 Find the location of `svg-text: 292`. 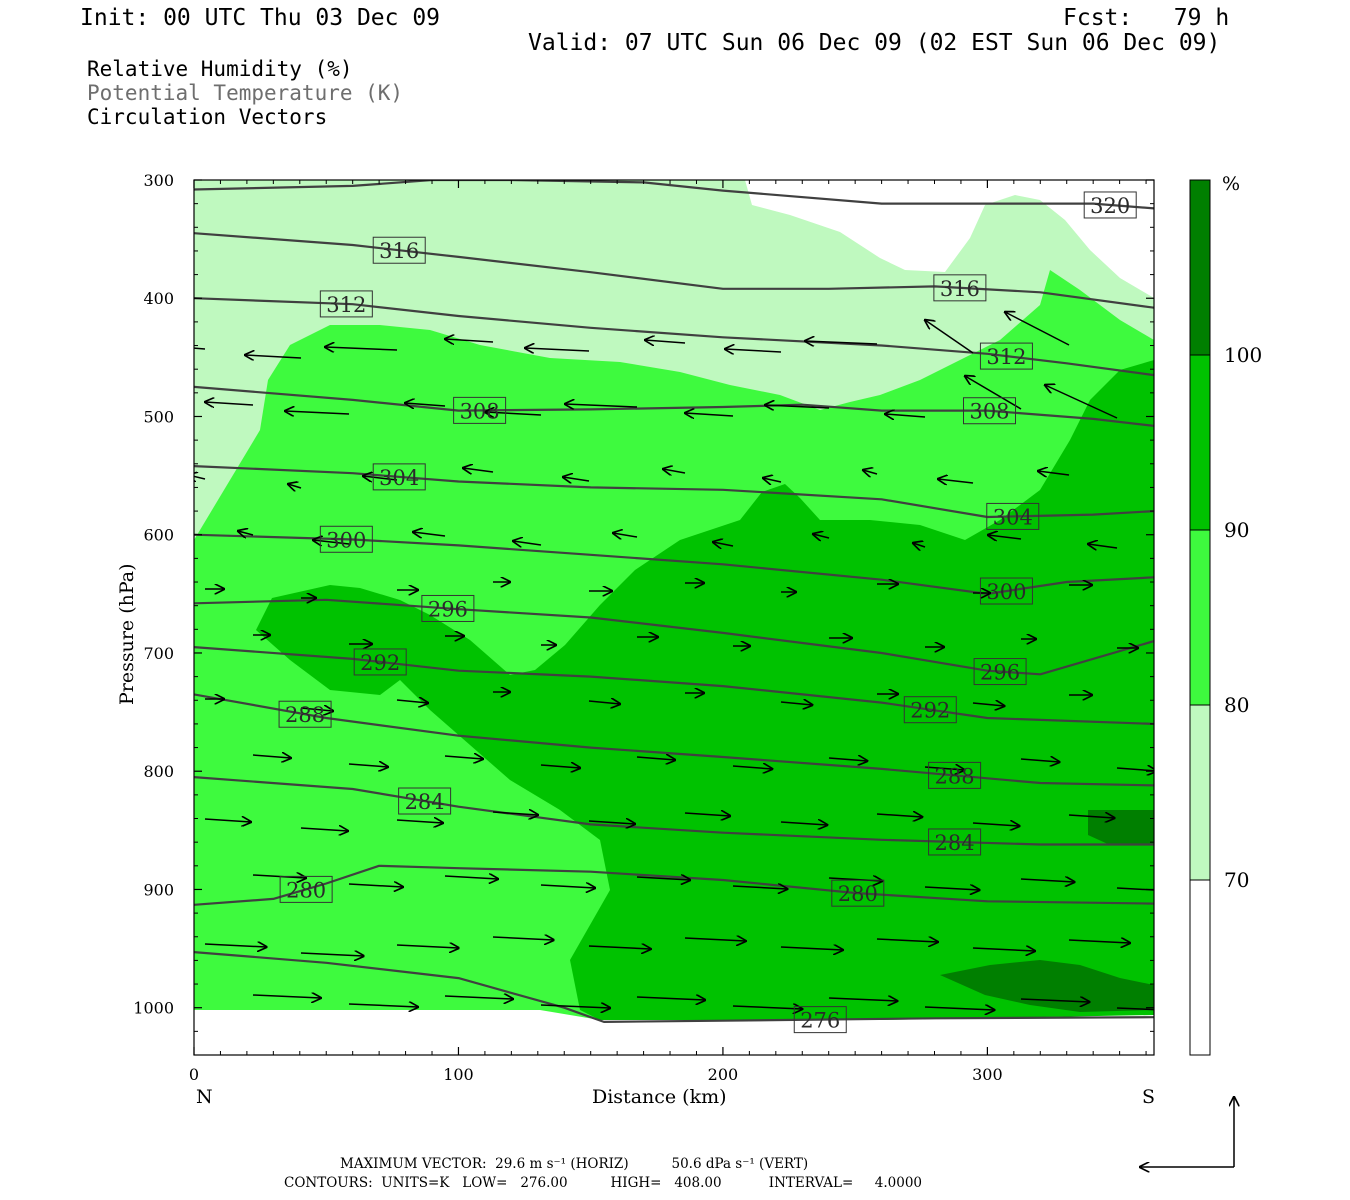

svg-text: 292 is located at coordinates (930, 711).